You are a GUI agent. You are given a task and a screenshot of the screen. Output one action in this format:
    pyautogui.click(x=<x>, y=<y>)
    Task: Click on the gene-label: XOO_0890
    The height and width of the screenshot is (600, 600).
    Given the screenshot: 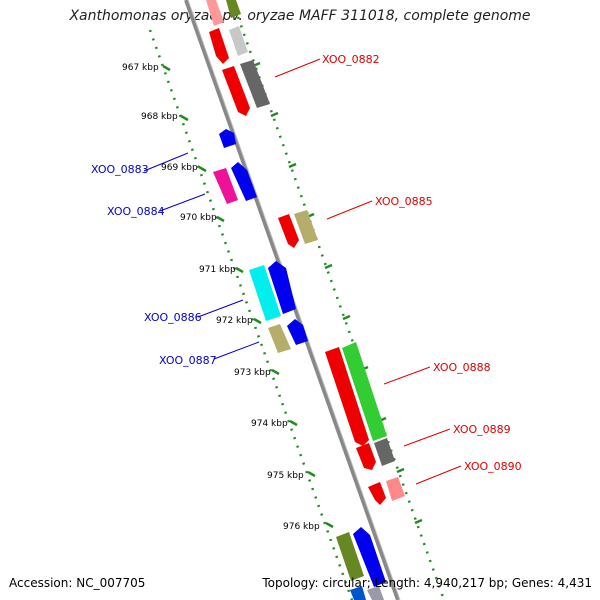 What is the action you would take?
    pyautogui.click(x=493, y=466)
    